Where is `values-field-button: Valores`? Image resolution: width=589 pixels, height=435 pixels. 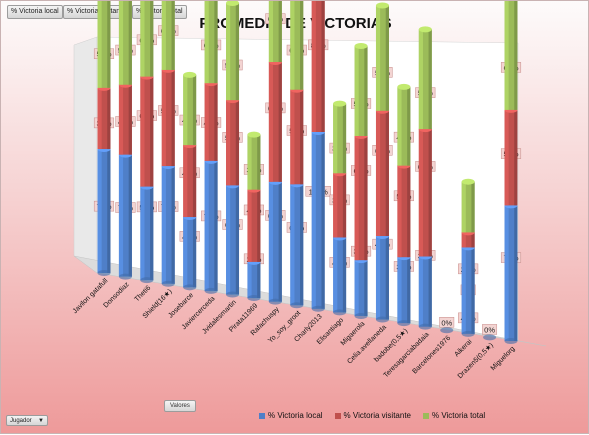
values-field-button: Valores is located at coordinates (180, 406).